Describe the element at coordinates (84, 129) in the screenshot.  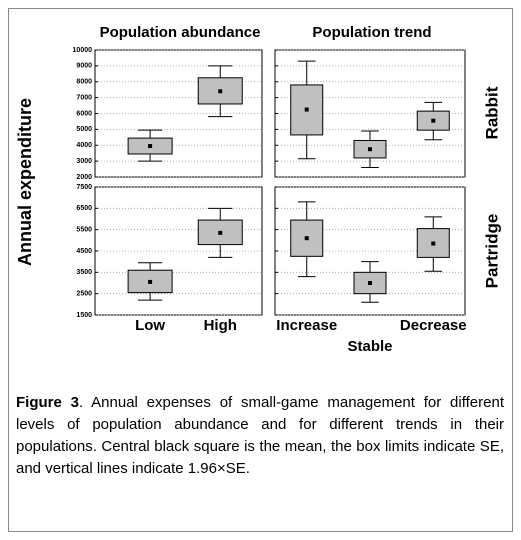
I see `y-tick-label: 5000` at that location.